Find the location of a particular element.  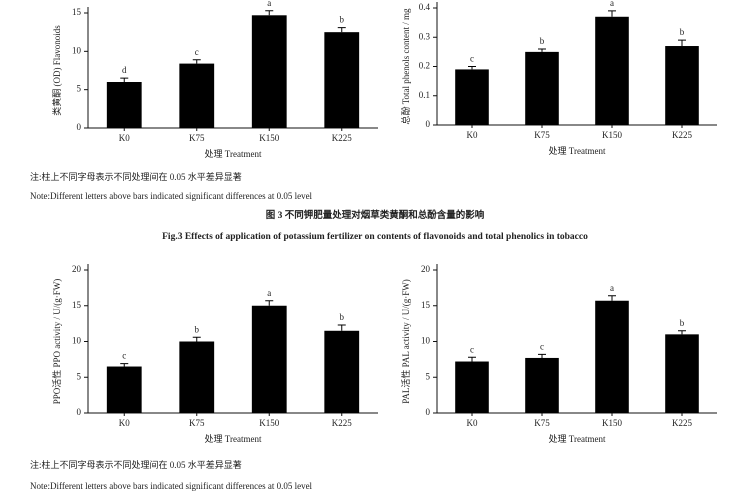

y-axis-label: PPO活性 PPO activity / U/(g·FW) is located at coordinates (56, 342).